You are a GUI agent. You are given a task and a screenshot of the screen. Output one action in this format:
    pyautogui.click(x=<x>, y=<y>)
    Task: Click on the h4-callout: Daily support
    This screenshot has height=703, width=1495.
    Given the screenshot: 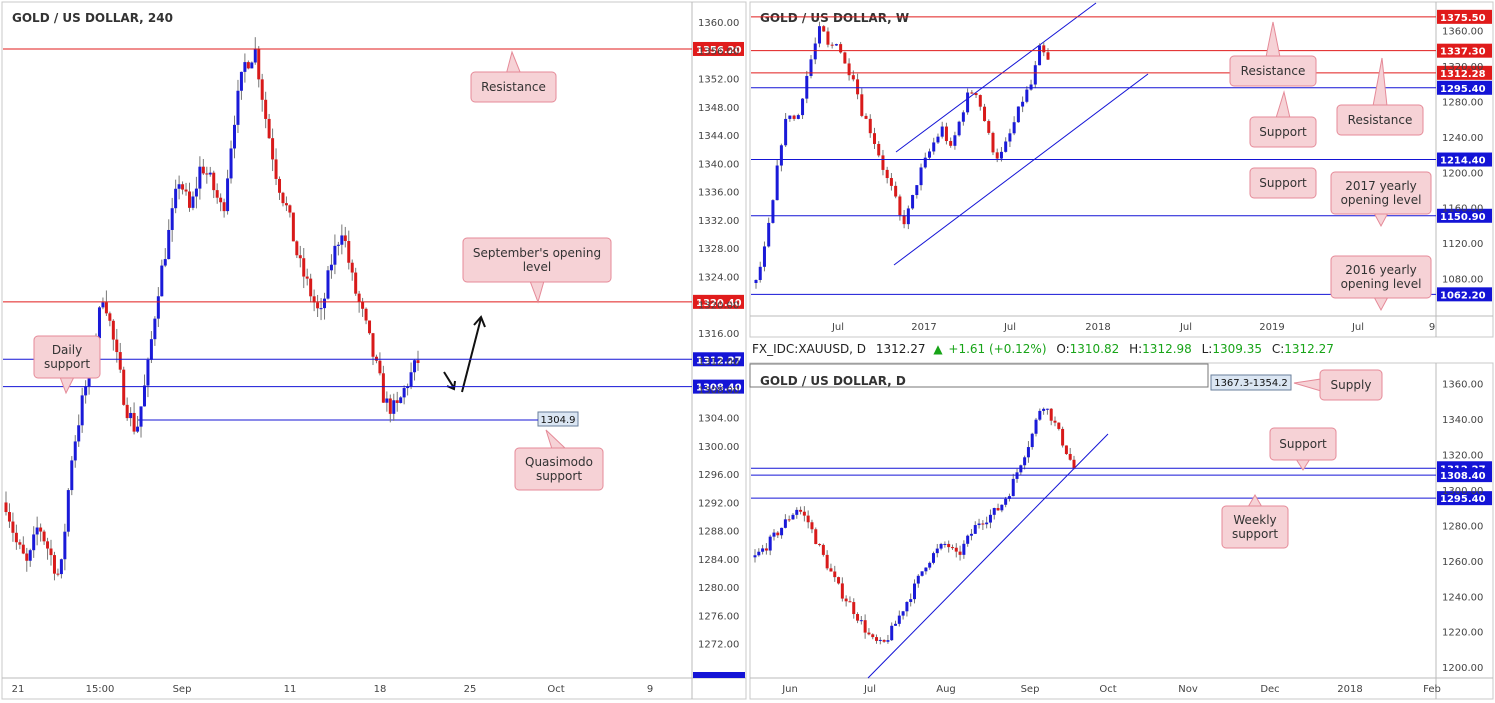 What is the action you would take?
    pyautogui.click(x=67, y=365)
    